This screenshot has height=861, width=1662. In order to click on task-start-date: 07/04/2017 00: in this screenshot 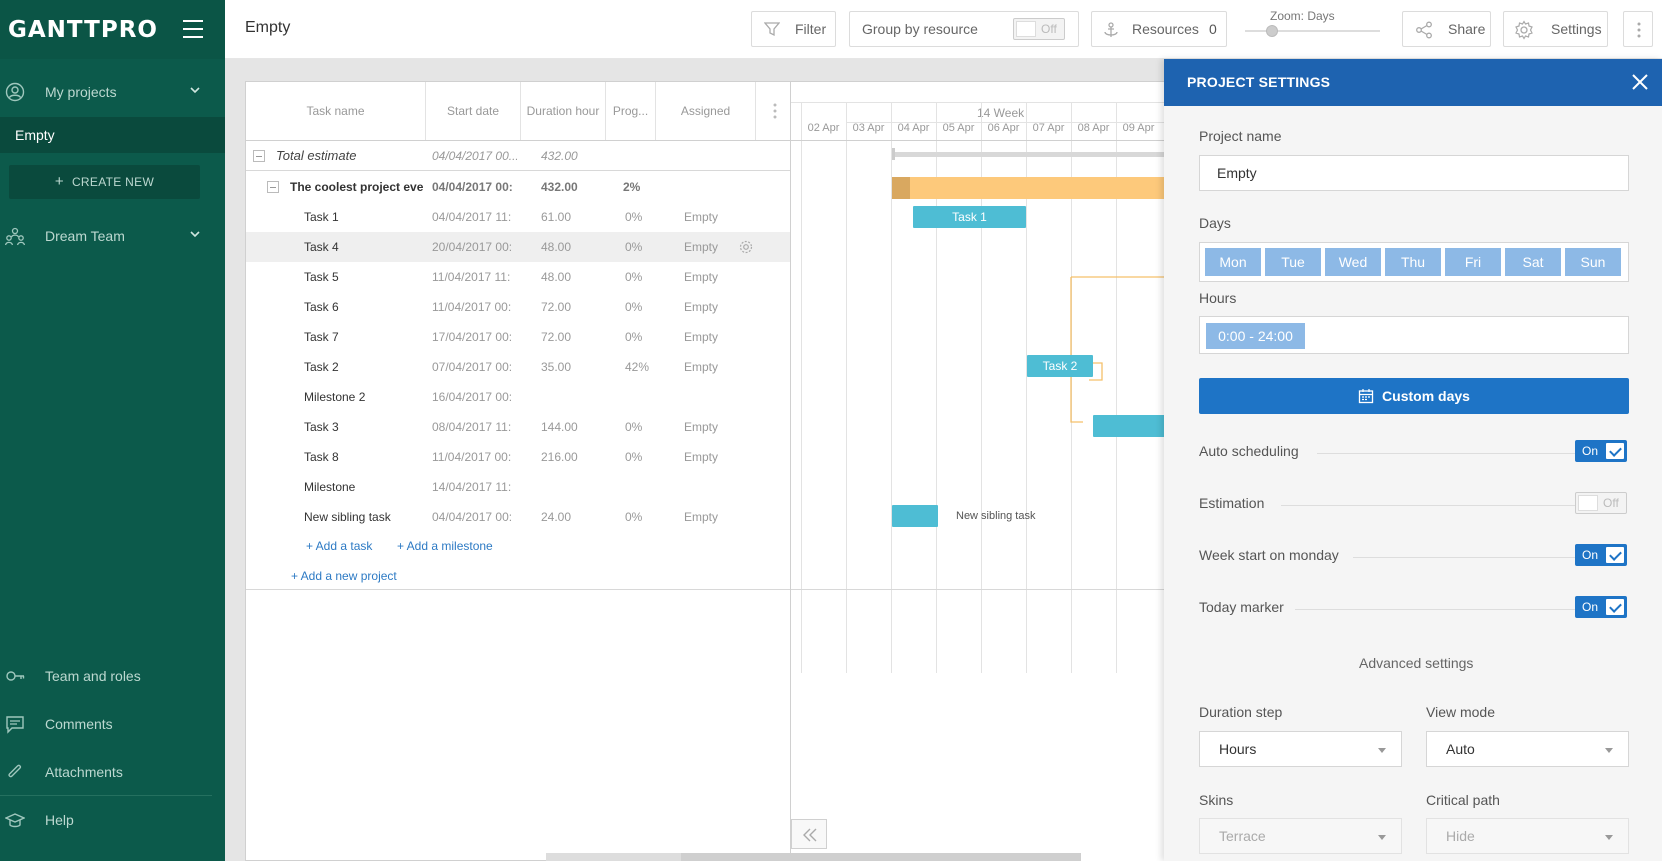, I will do `click(472, 367)`.